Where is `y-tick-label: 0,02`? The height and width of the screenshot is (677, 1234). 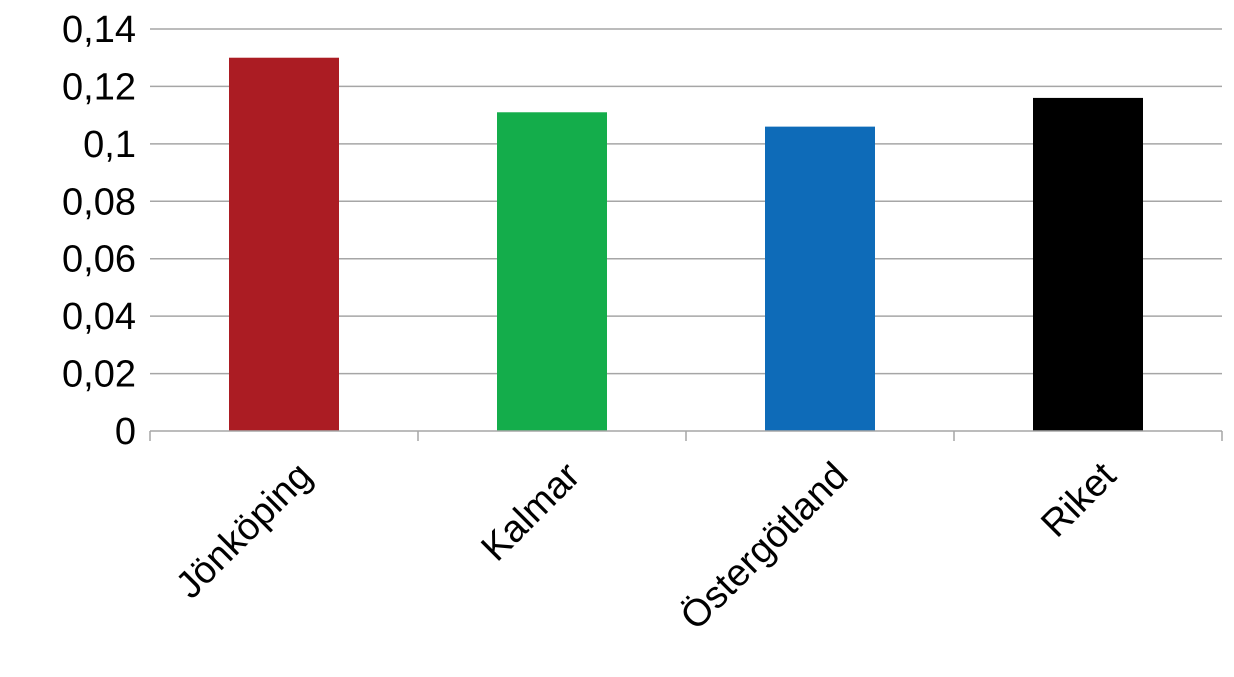 y-tick-label: 0,02 is located at coordinates (99, 375).